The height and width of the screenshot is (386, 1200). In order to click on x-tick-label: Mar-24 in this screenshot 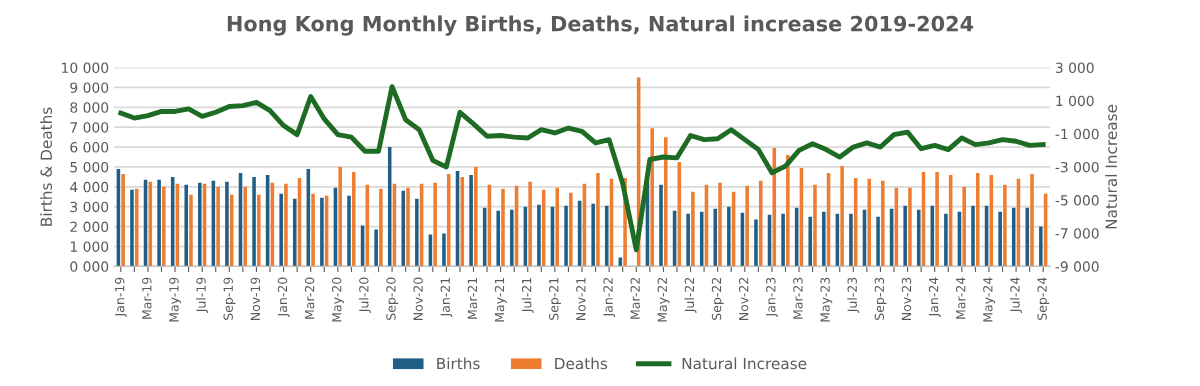, I will do `click(961, 298)`.